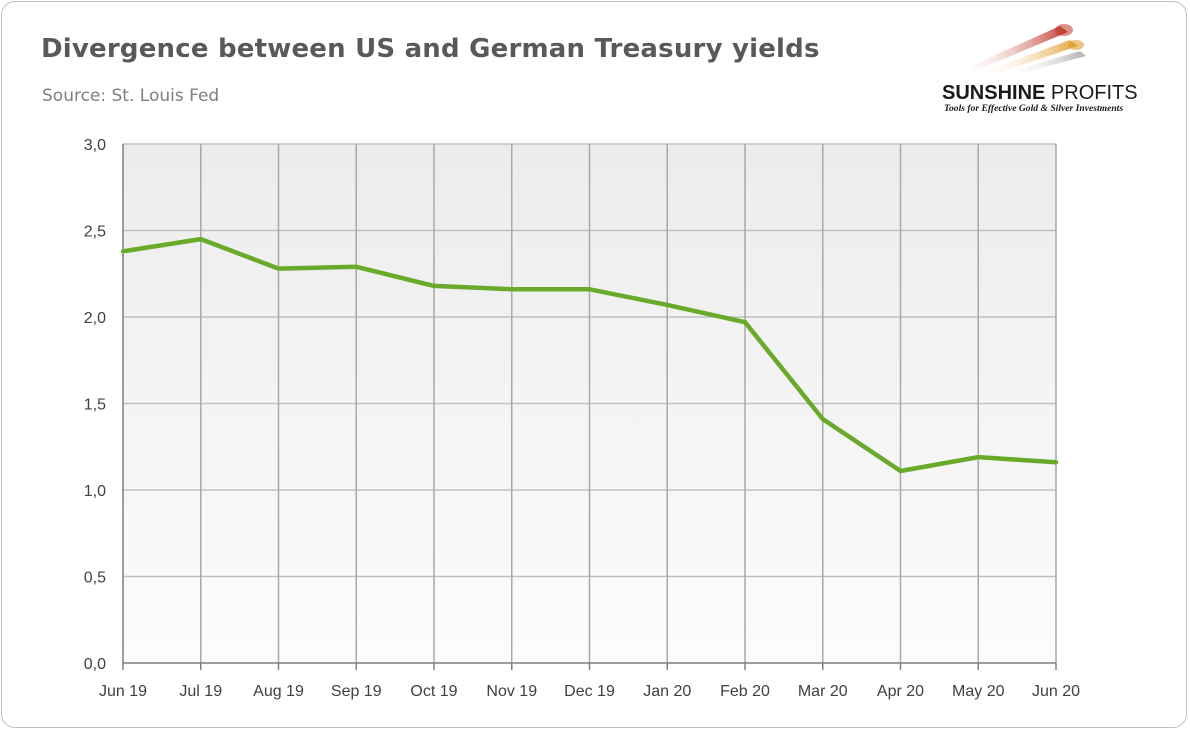 This screenshot has height=731, width=1190. Describe the element at coordinates (95, 318) in the screenshot. I see `y-tick-label: 2,0` at that location.